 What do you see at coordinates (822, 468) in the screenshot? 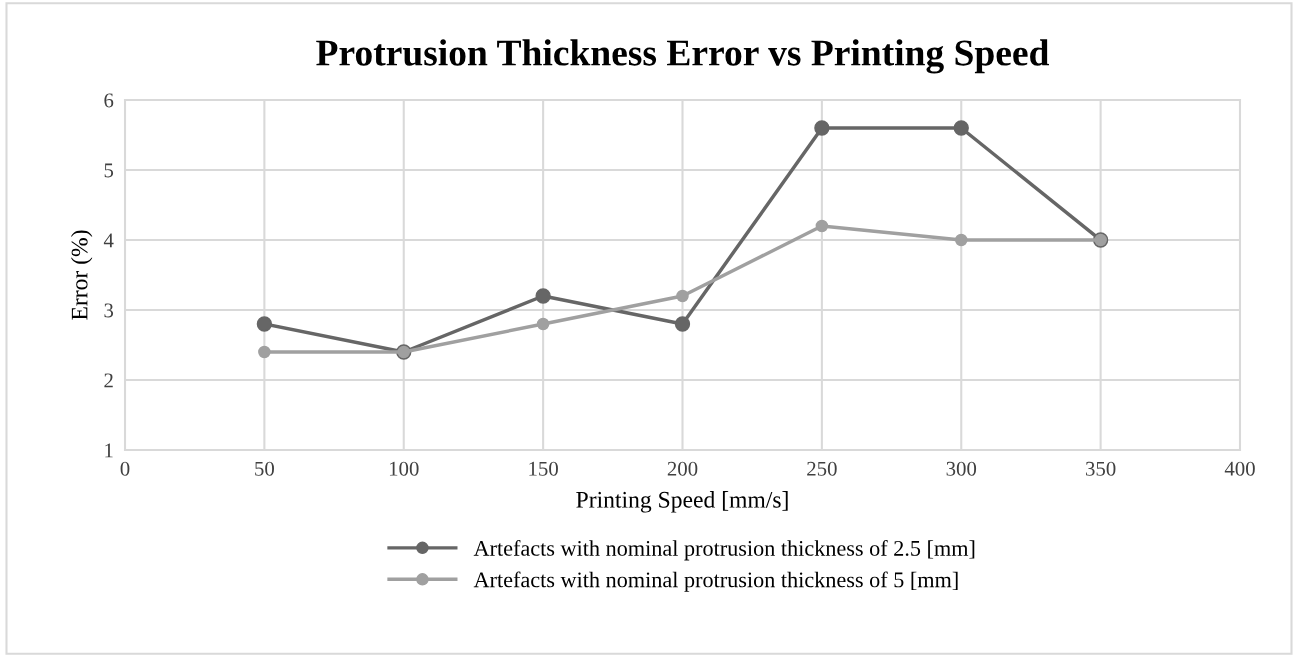
I see `x-tick-label: 250` at bounding box center [822, 468].